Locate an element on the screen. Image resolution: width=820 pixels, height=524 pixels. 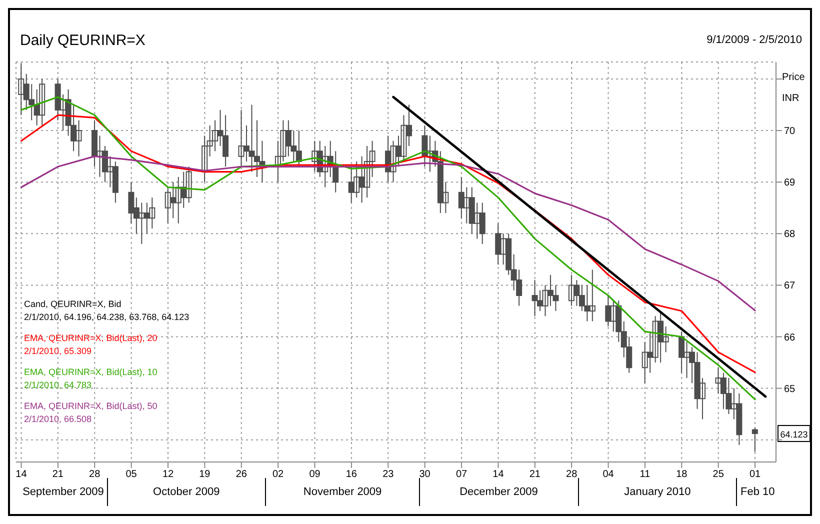
y-tick-label: 70 is located at coordinates (790, 132).